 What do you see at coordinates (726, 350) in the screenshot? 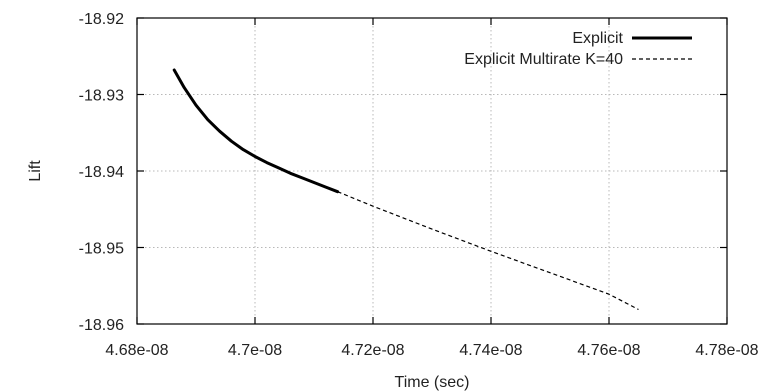
I see `x-tick-label: 4.78e-08` at bounding box center [726, 350].